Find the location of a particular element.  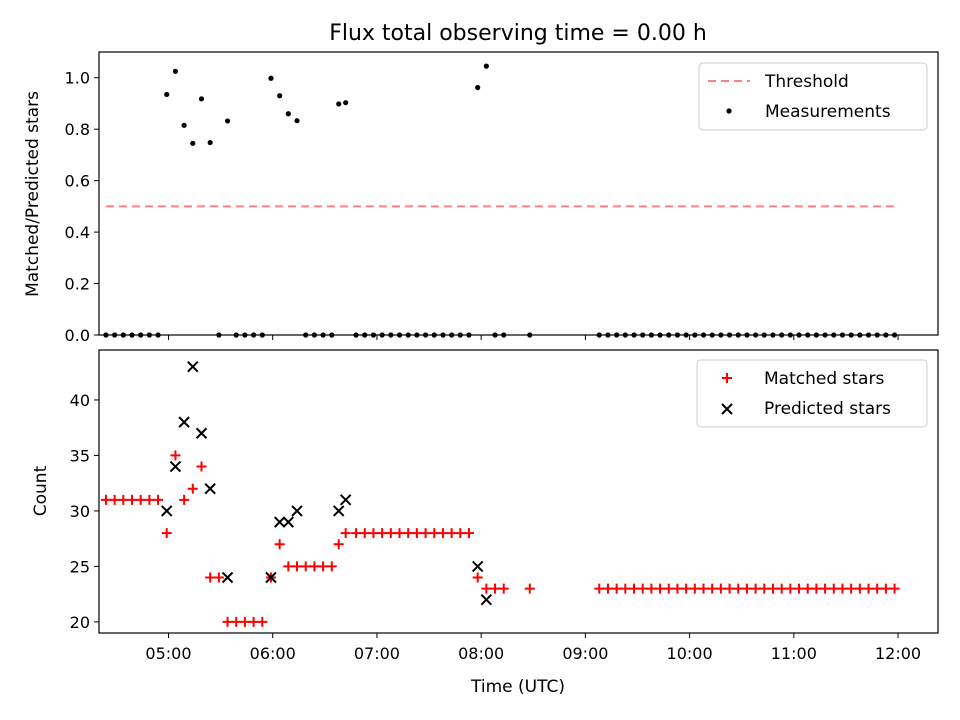

x-tick-label: 09:00 is located at coordinates (585, 653).